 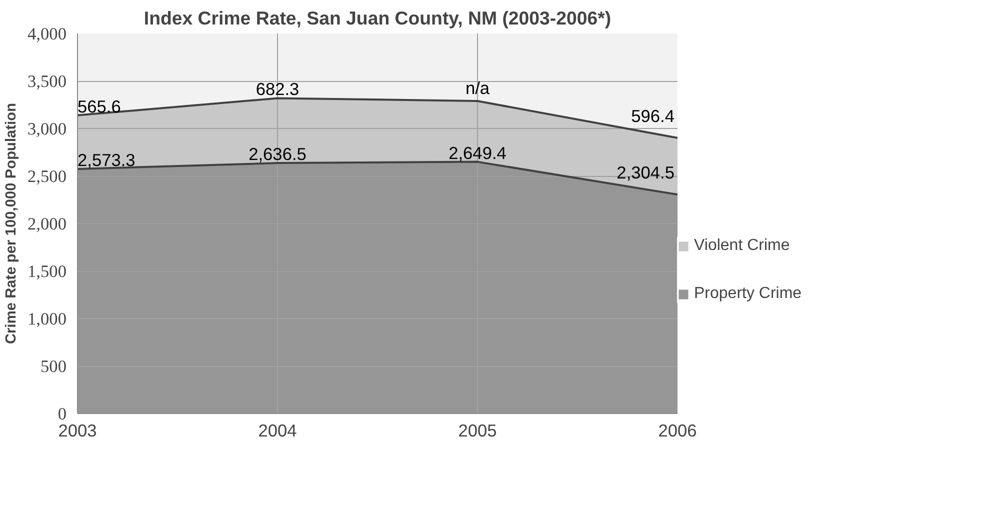 What do you see at coordinates (677, 430) in the screenshot?
I see `x-tick-label: 2006` at bounding box center [677, 430].